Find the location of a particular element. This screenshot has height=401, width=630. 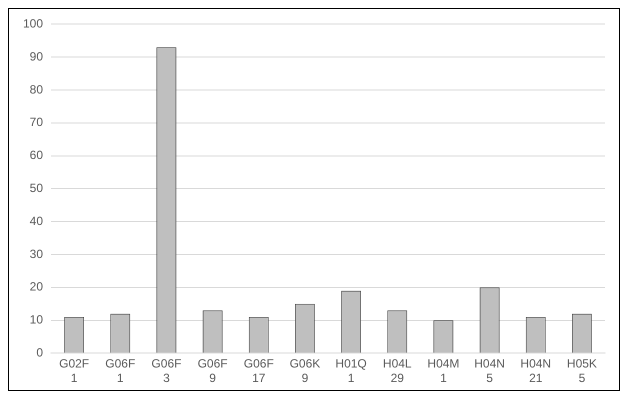

x-tick-label: G06F 9 is located at coordinates (213, 371).